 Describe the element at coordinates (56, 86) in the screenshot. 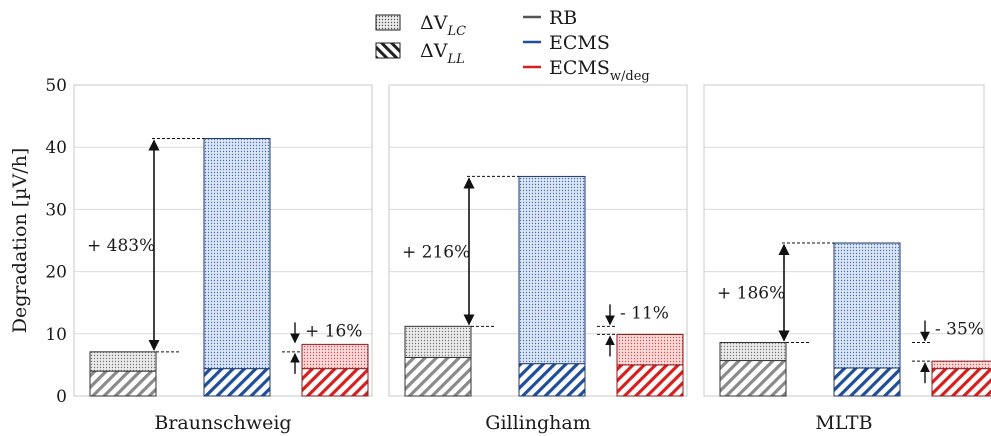

I see `y-tick-label: 50` at that location.